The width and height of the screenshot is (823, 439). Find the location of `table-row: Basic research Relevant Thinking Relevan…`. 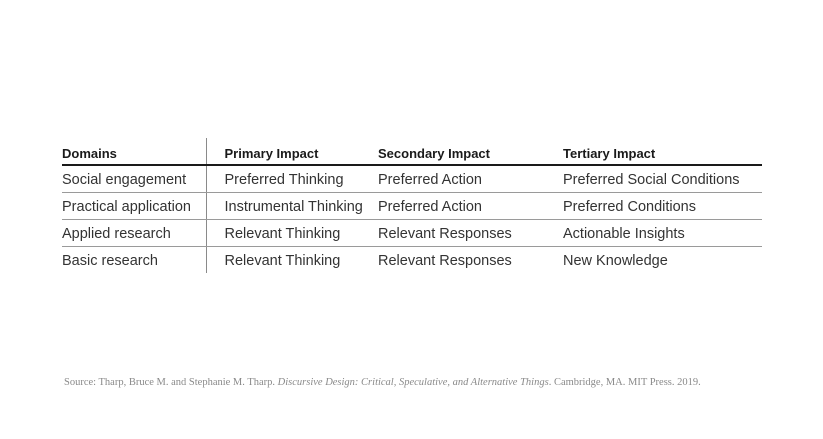

table-row: Basic research Relevant Thinking Relevan… is located at coordinates (412, 259).